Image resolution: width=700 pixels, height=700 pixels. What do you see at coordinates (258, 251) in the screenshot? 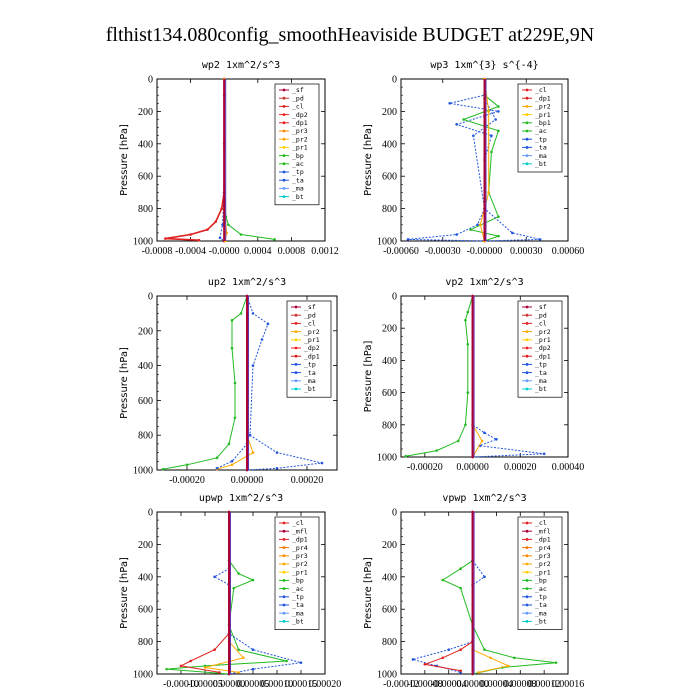
I see `x-tick-label: 0.0004` at bounding box center [258, 251].